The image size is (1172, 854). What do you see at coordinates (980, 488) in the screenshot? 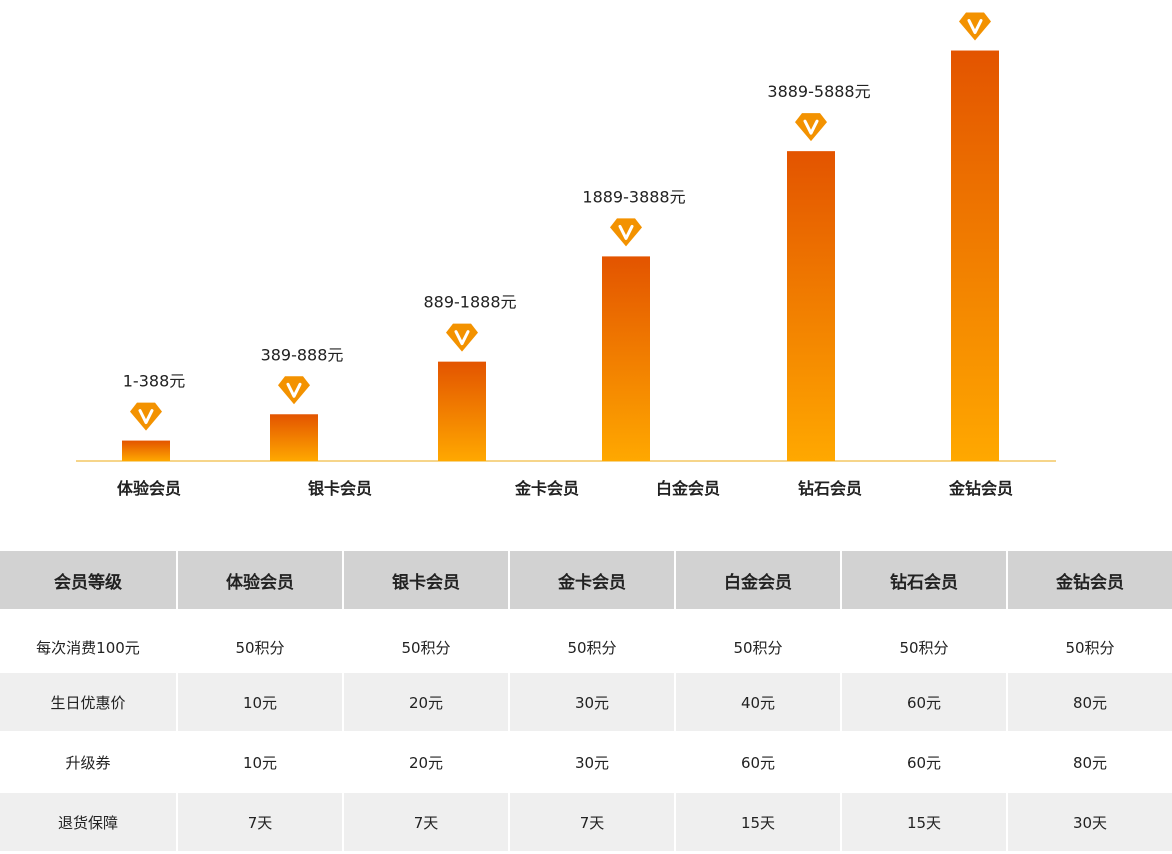
I see `category-label: 金钻会员` at bounding box center [980, 488].